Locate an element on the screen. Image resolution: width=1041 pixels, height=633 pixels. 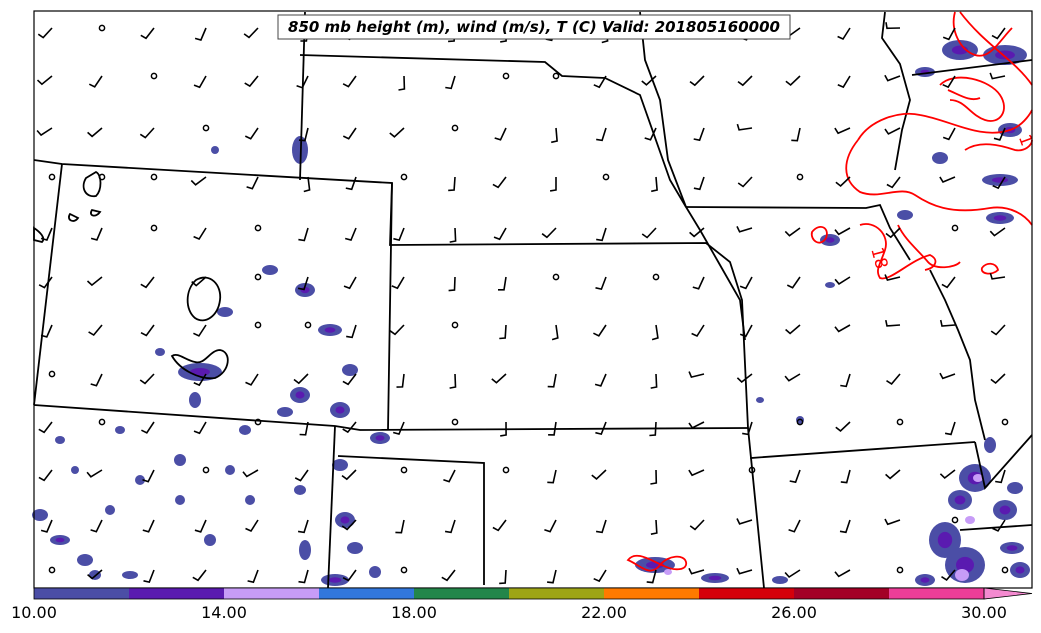
colorbar-tick-label: 14.00 is located at coordinates (224, 612).